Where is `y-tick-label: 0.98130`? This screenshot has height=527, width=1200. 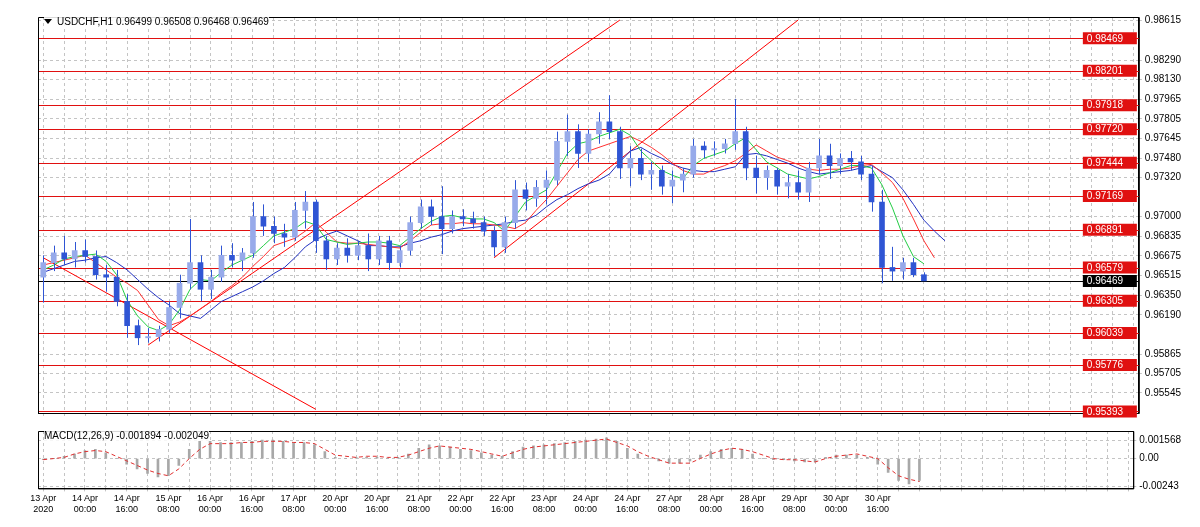 y-tick-label: 0.98130 is located at coordinates (1163, 79).